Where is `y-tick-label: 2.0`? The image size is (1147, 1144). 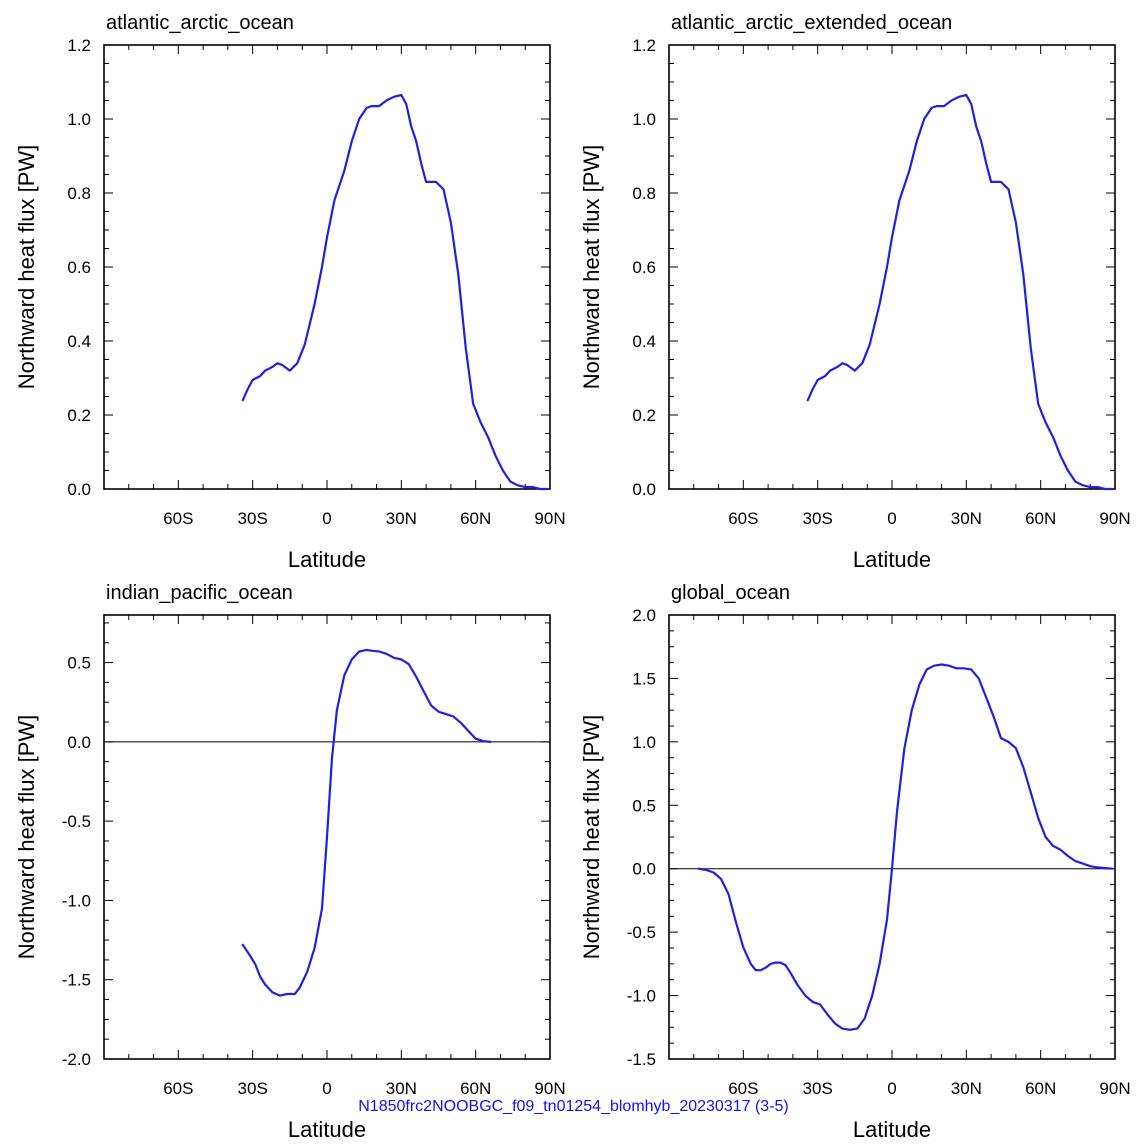 y-tick-label: 2.0 is located at coordinates (644, 615).